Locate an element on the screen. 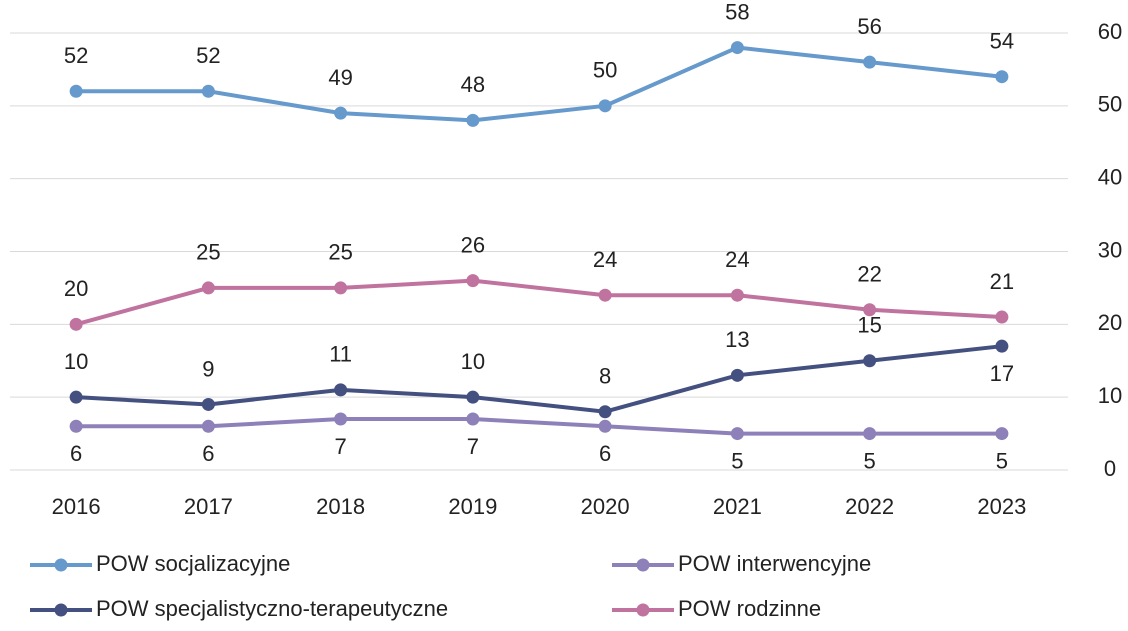 The width and height of the screenshot is (1128, 631). data-label: 49 is located at coordinates (340, 77).